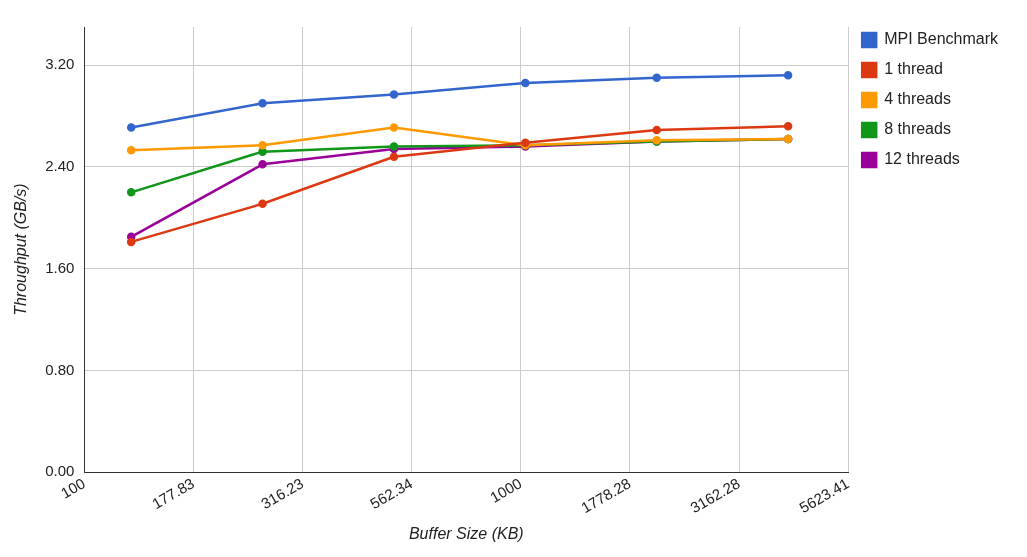  Describe the element at coordinates (922, 159) in the screenshot. I see `legend-label: 12 threads` at that location.